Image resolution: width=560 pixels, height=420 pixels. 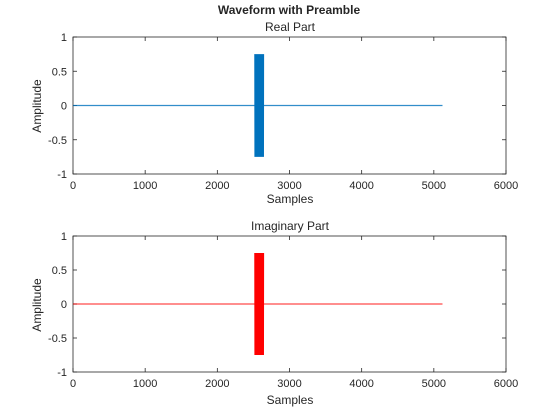 I want to click on figure-suptitle: Waveform with Preamble, so click(x=289, y=10).